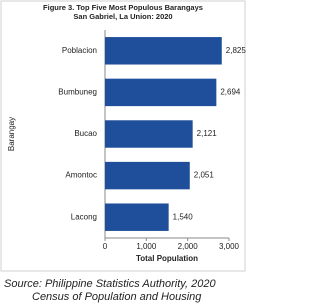 This screenshot has width=320, height=307. I want to click on value-label: 2,051, so click(204, 175).